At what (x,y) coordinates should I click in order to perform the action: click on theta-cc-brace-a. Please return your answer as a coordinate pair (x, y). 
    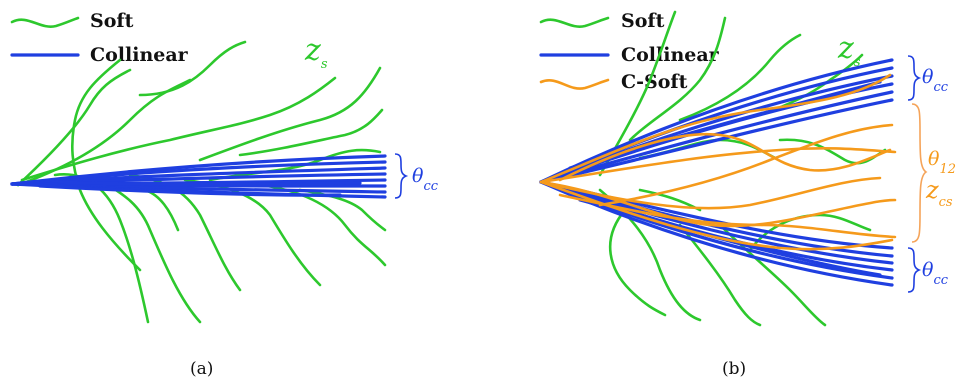
    Looking at the image, I should click on (401, 176).